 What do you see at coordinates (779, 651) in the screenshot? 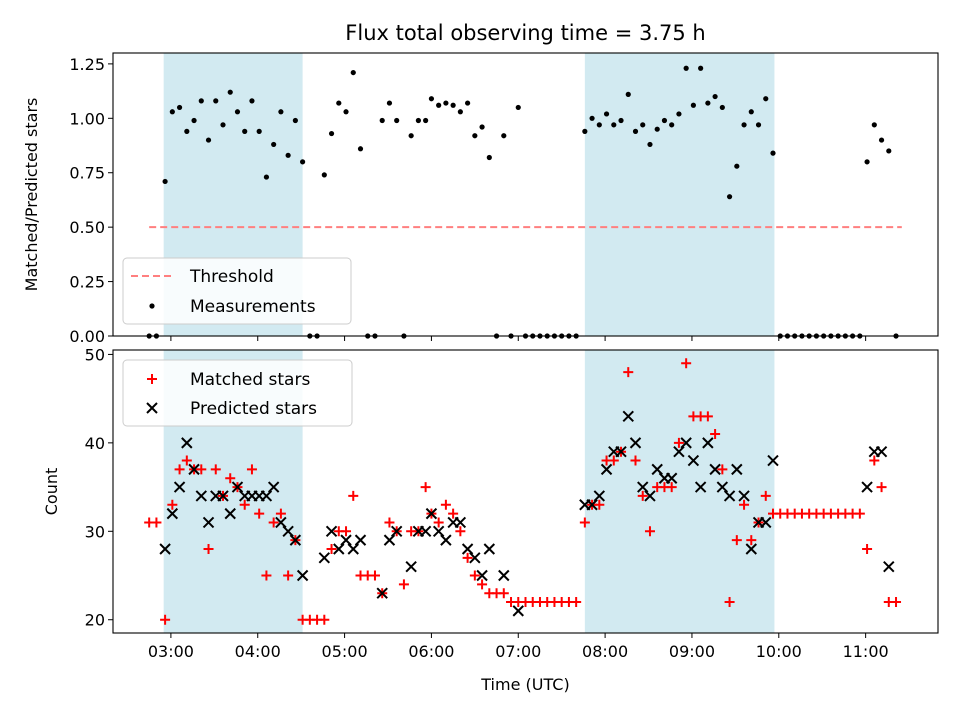
I see `x-tick-label: 10:00` at bounding box center [779, 651].